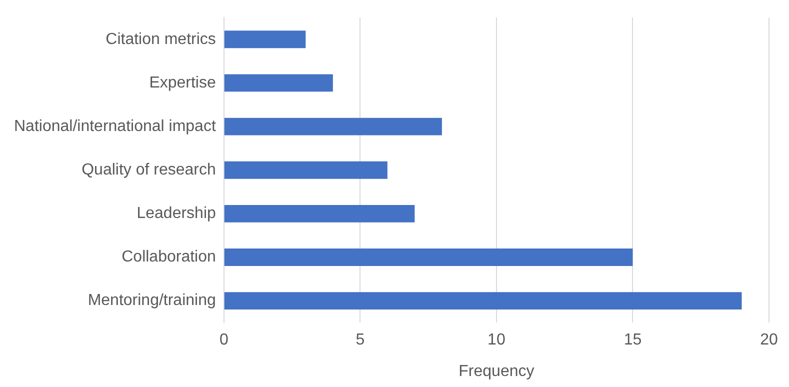 The image size is (789, 387). I want to click on x-tick-label: 0, so click(223, 340).